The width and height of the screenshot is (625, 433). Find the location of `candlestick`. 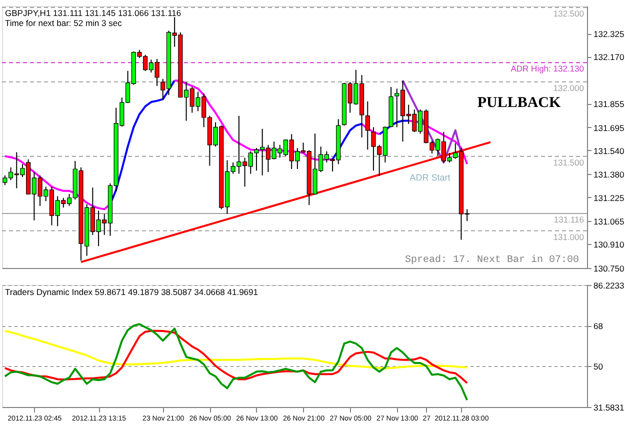

candlestick is located at coordinates (367, 125).